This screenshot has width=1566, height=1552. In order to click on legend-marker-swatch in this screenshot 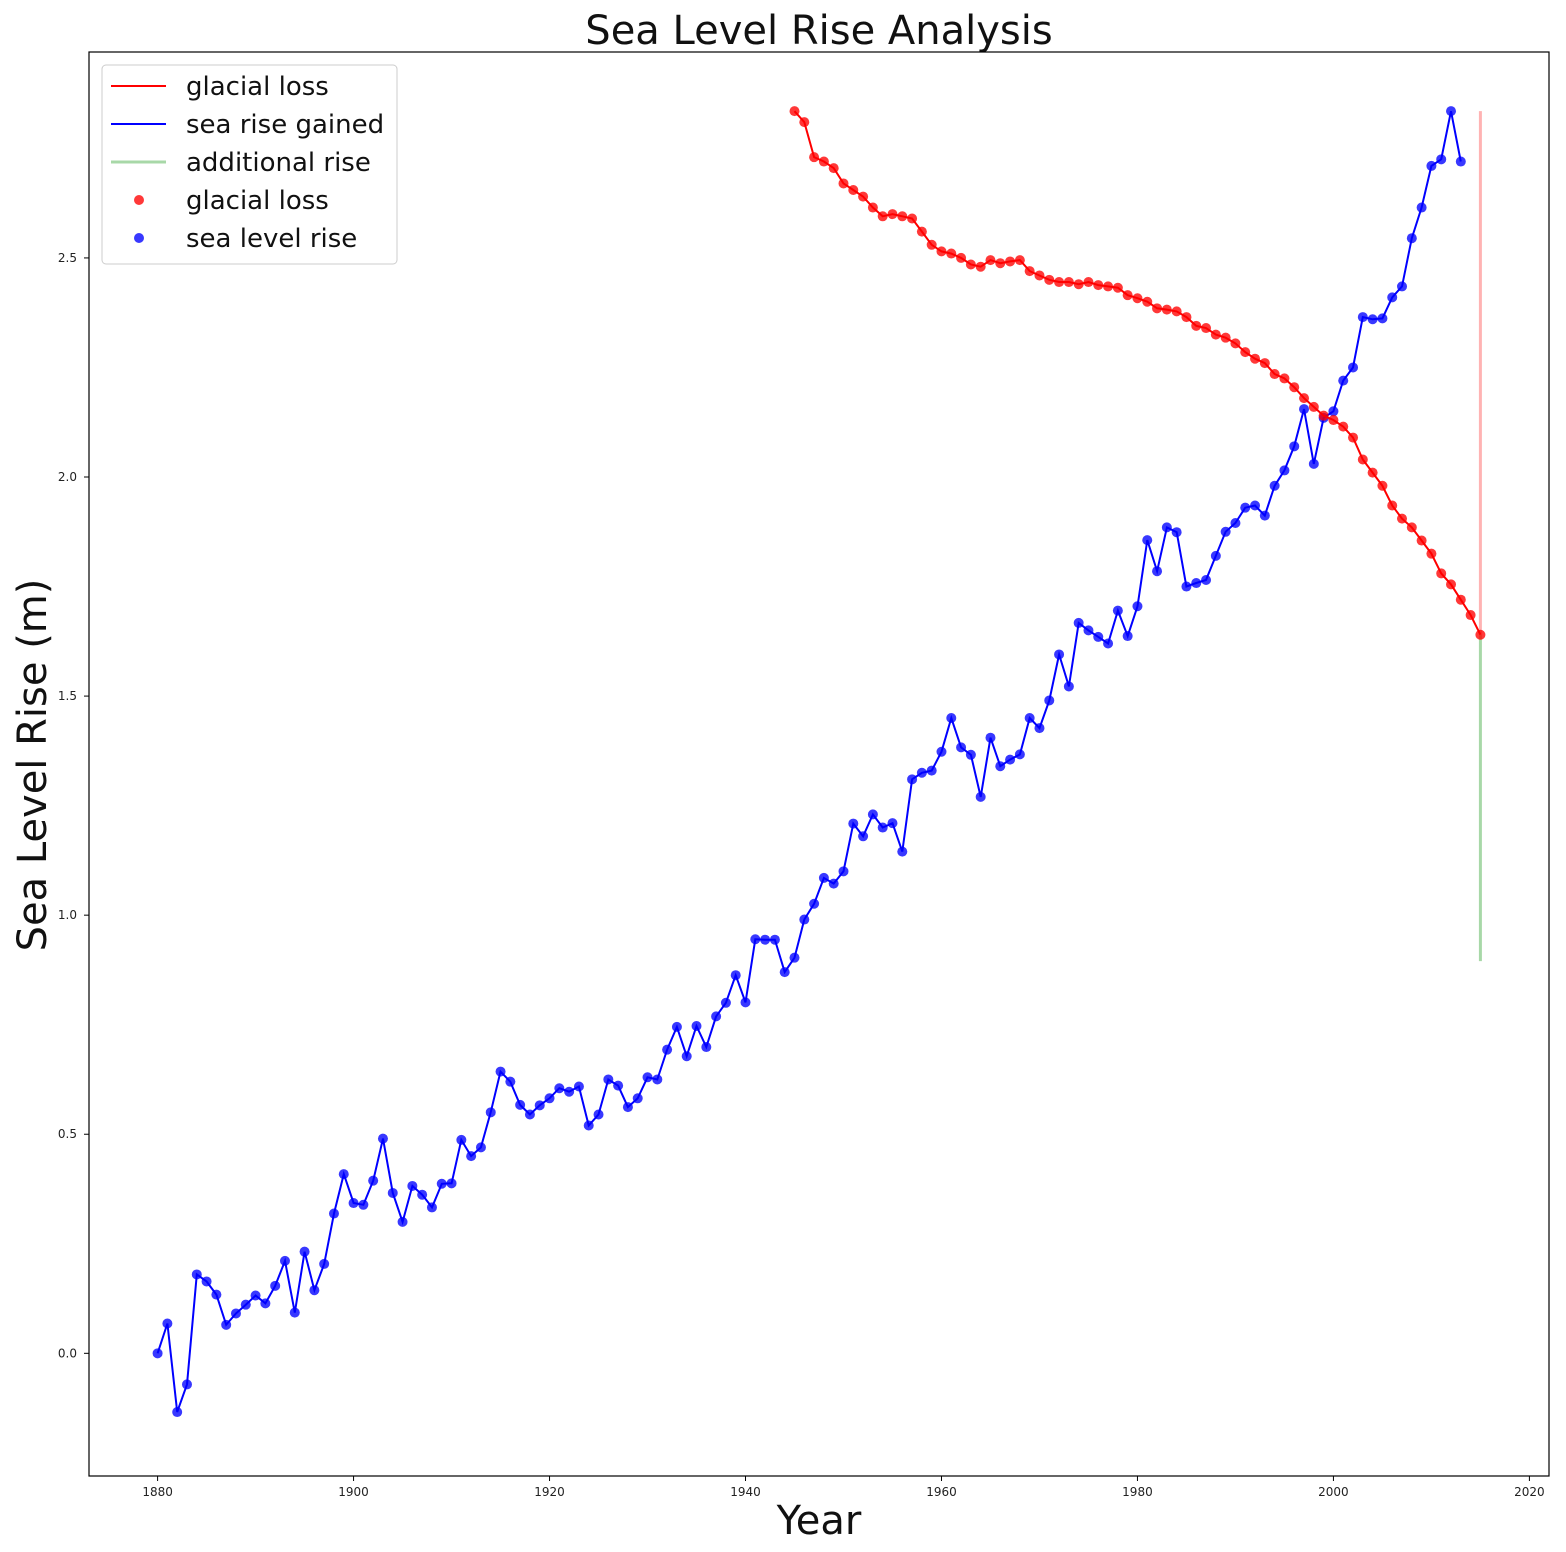, I will do `click(139, 238)`.